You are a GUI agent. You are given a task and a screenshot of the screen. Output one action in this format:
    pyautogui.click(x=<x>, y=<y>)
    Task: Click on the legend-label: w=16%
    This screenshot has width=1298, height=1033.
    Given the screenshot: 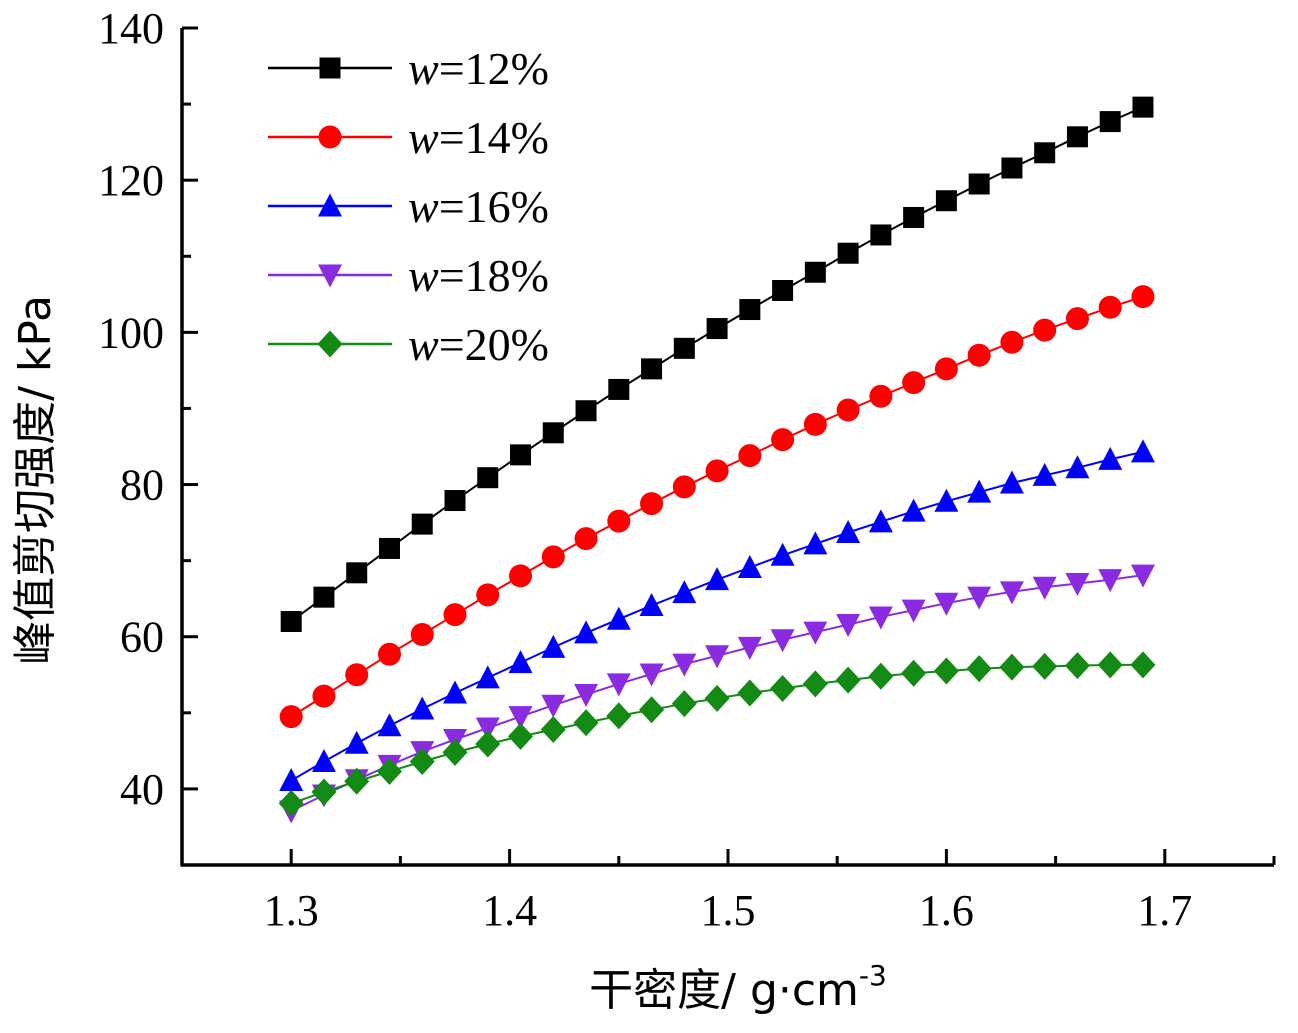 What is the action you would take?
    pyautogui.click(x=478, y=206)
    